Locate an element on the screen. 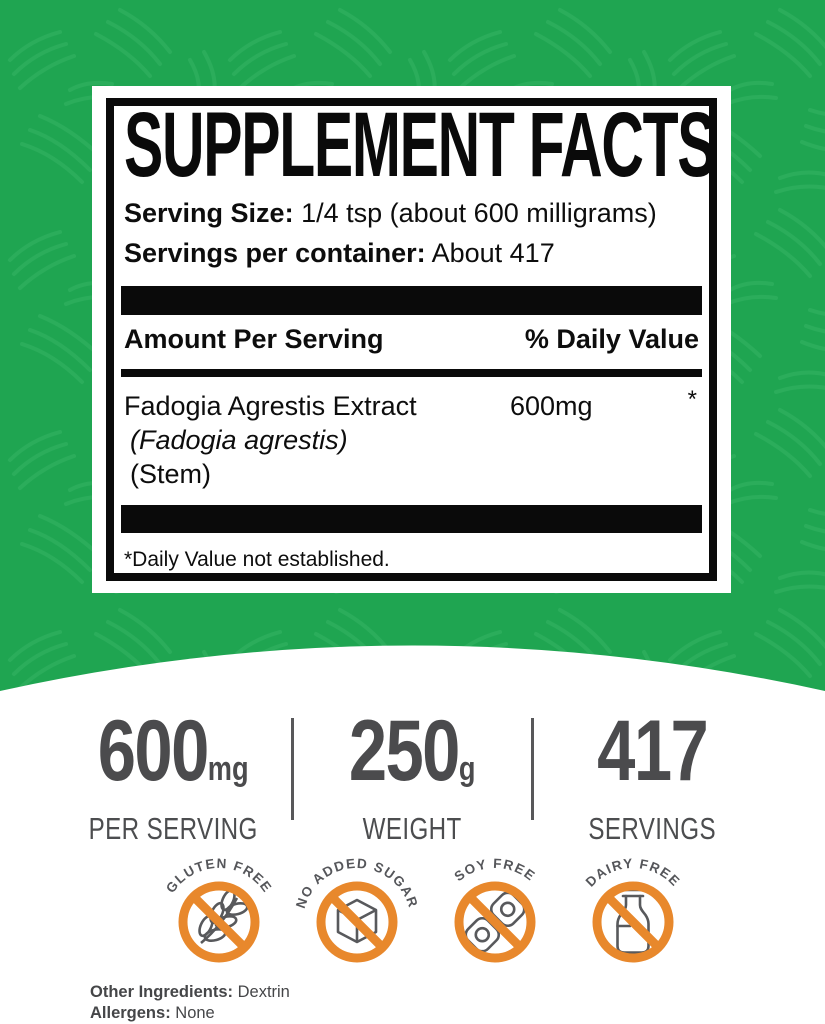 This screenshot has height=1024, width=825. dairy-free-badge: DAIRY FREE is located at coordinates (632, 909).